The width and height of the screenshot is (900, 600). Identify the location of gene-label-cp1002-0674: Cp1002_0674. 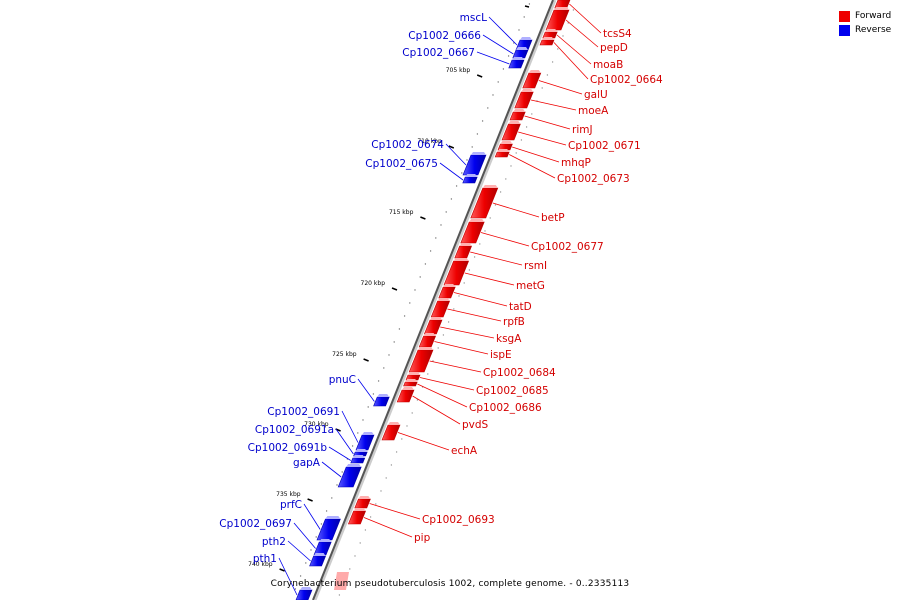
(407, 145).